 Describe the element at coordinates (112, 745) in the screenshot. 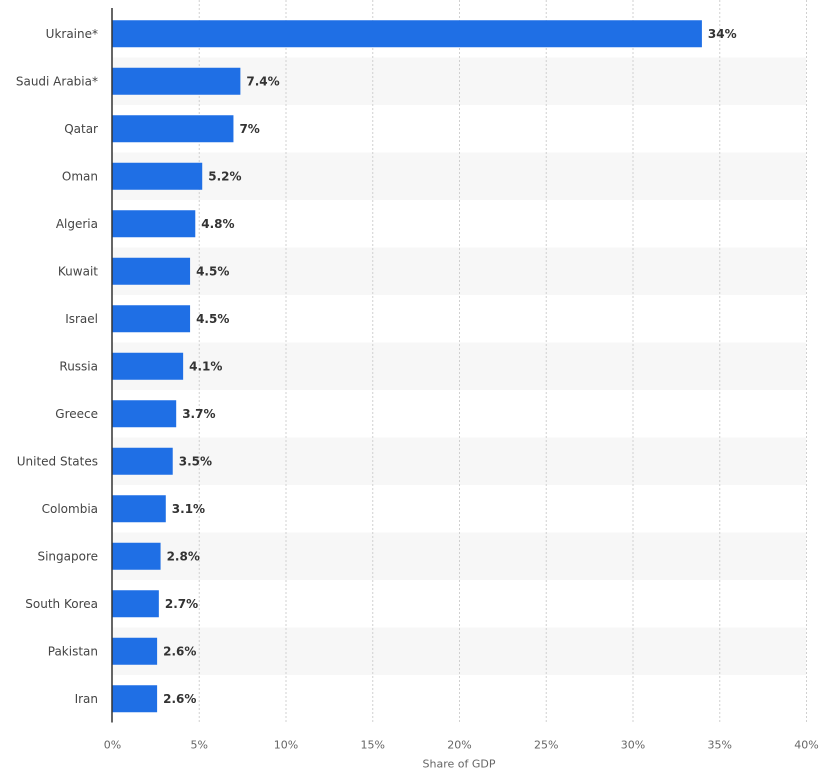

I see `x-tick-label: 0%` at that location.